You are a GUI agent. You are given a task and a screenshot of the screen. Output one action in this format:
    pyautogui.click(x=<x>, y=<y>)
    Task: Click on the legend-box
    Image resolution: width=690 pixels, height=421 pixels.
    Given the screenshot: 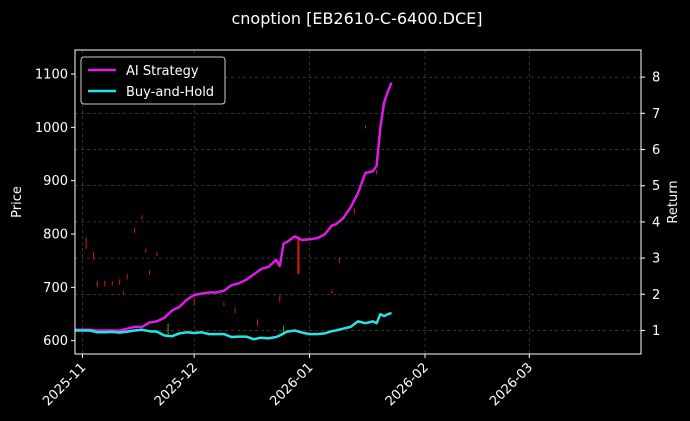 What is the action you would take?
    pyautogui.click(x=153, y=80)
    